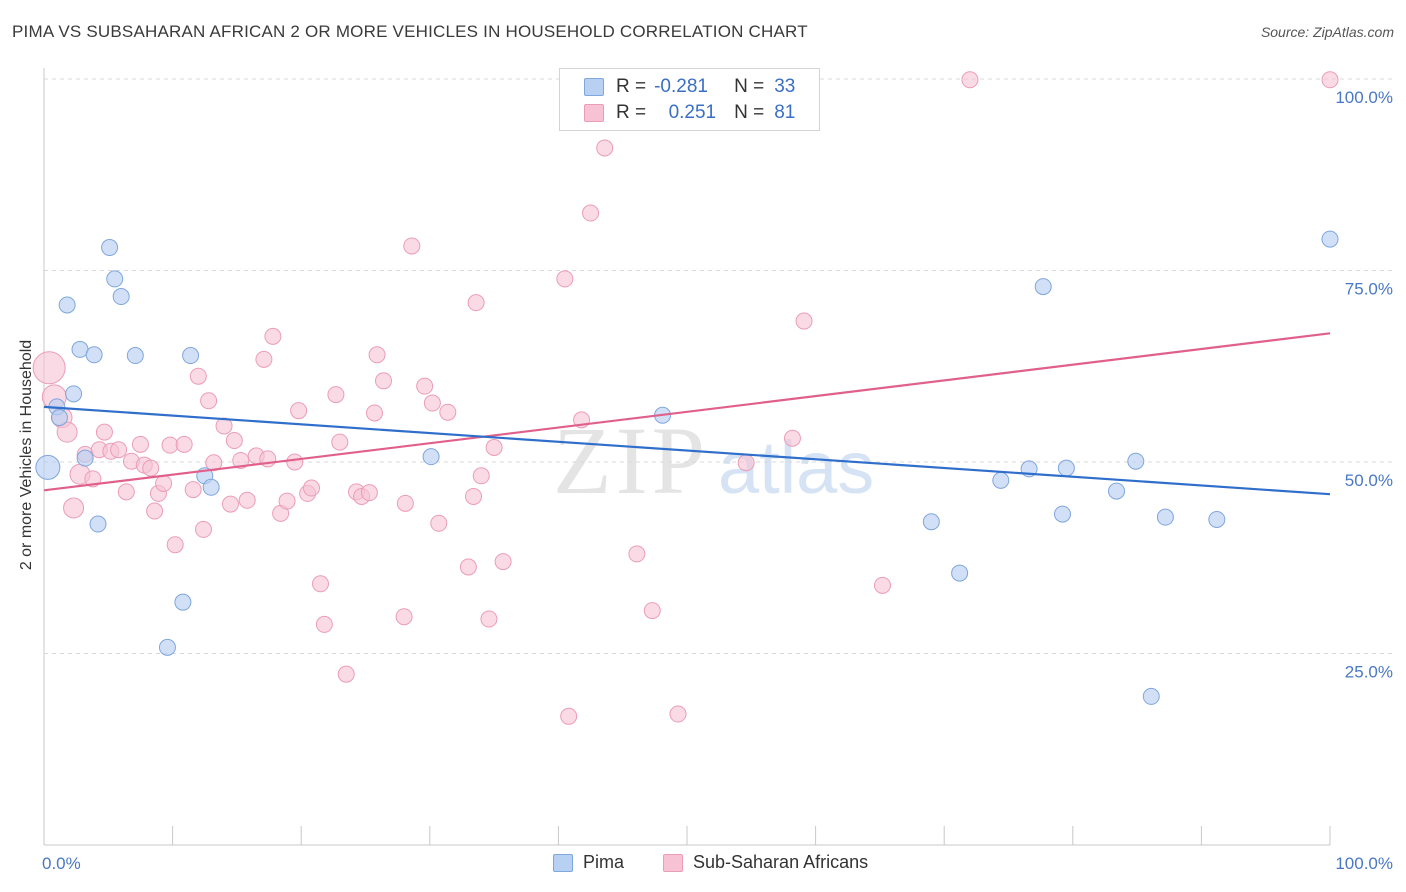  I want to click on legend-row-ssa: R = 0.251 N = 81, so click(689, 113).